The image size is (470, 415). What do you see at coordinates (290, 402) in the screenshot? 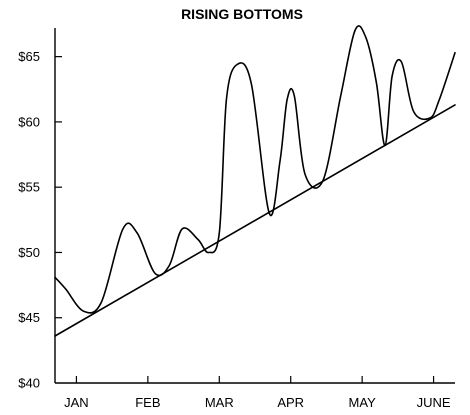
I see `x-tick-label: APR` at bounding box center [290, 402].